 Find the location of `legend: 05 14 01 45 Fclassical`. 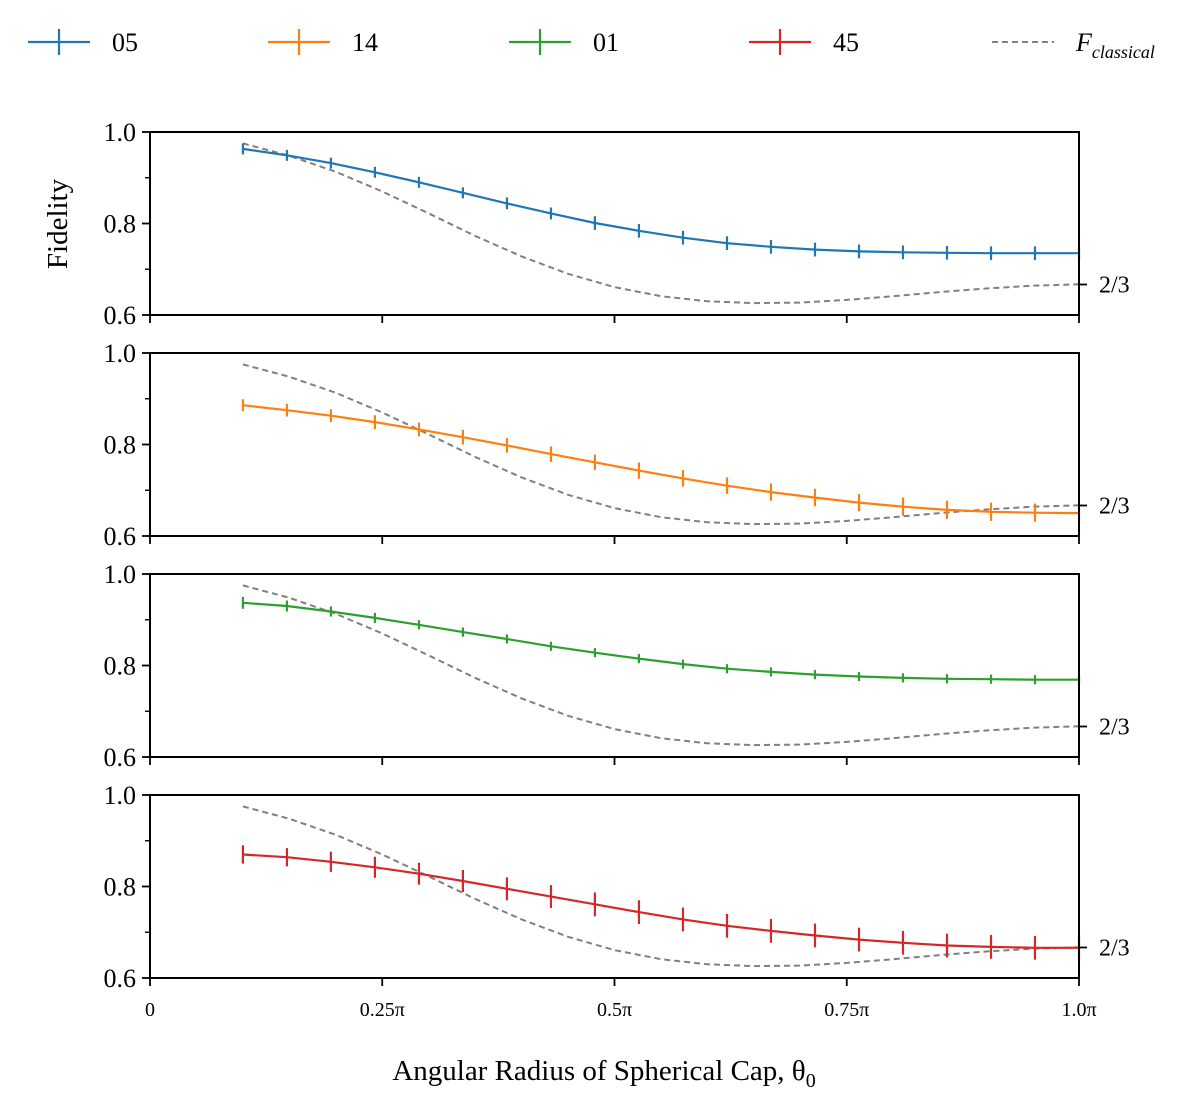

legend: 05 14 01 45 Fclassical is located at coordinates (591, 45).